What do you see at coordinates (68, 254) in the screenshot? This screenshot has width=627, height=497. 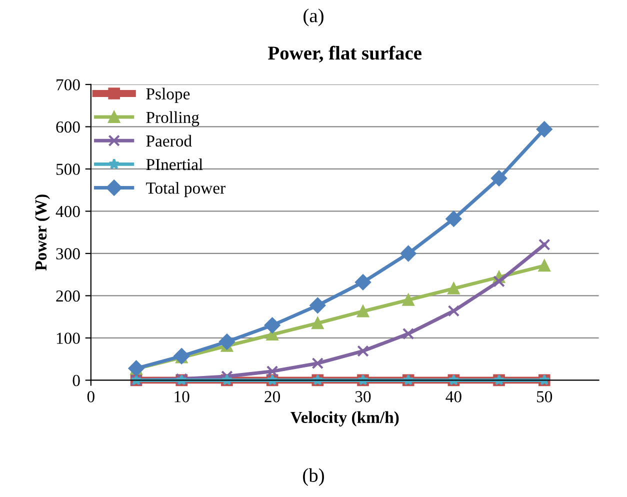 I see `y-tick-label: 300` at bounding box center [68, 254].